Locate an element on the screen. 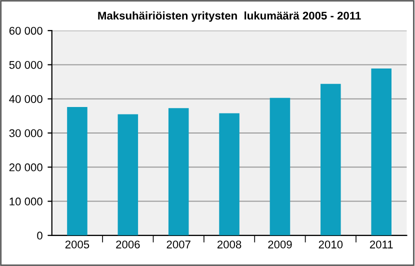 This screenshot has width=415, height=266. x-tick-label: 2011 is located at coordinates (381, 244).